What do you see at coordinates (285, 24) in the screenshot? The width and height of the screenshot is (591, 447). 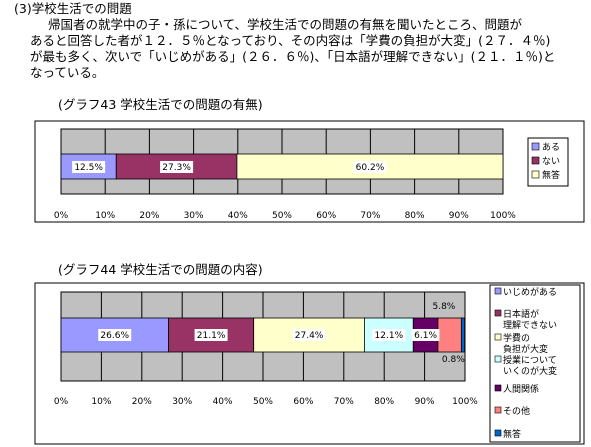 I see `paragraph-line-1: 帰国者の就学中の子・孫について、学校生活での問題の有無を聞いたところ、問題が` at bounding box center [285, 24].